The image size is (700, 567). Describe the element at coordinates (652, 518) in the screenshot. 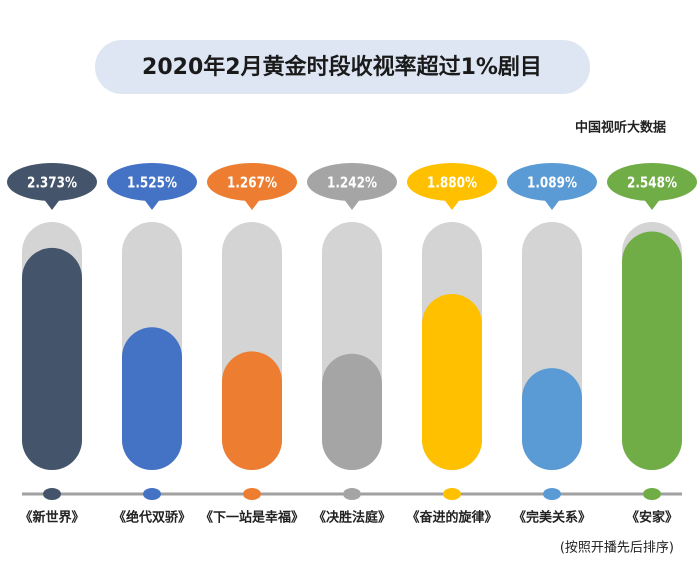

I see `x-tick-label: 《安家》` at that location.